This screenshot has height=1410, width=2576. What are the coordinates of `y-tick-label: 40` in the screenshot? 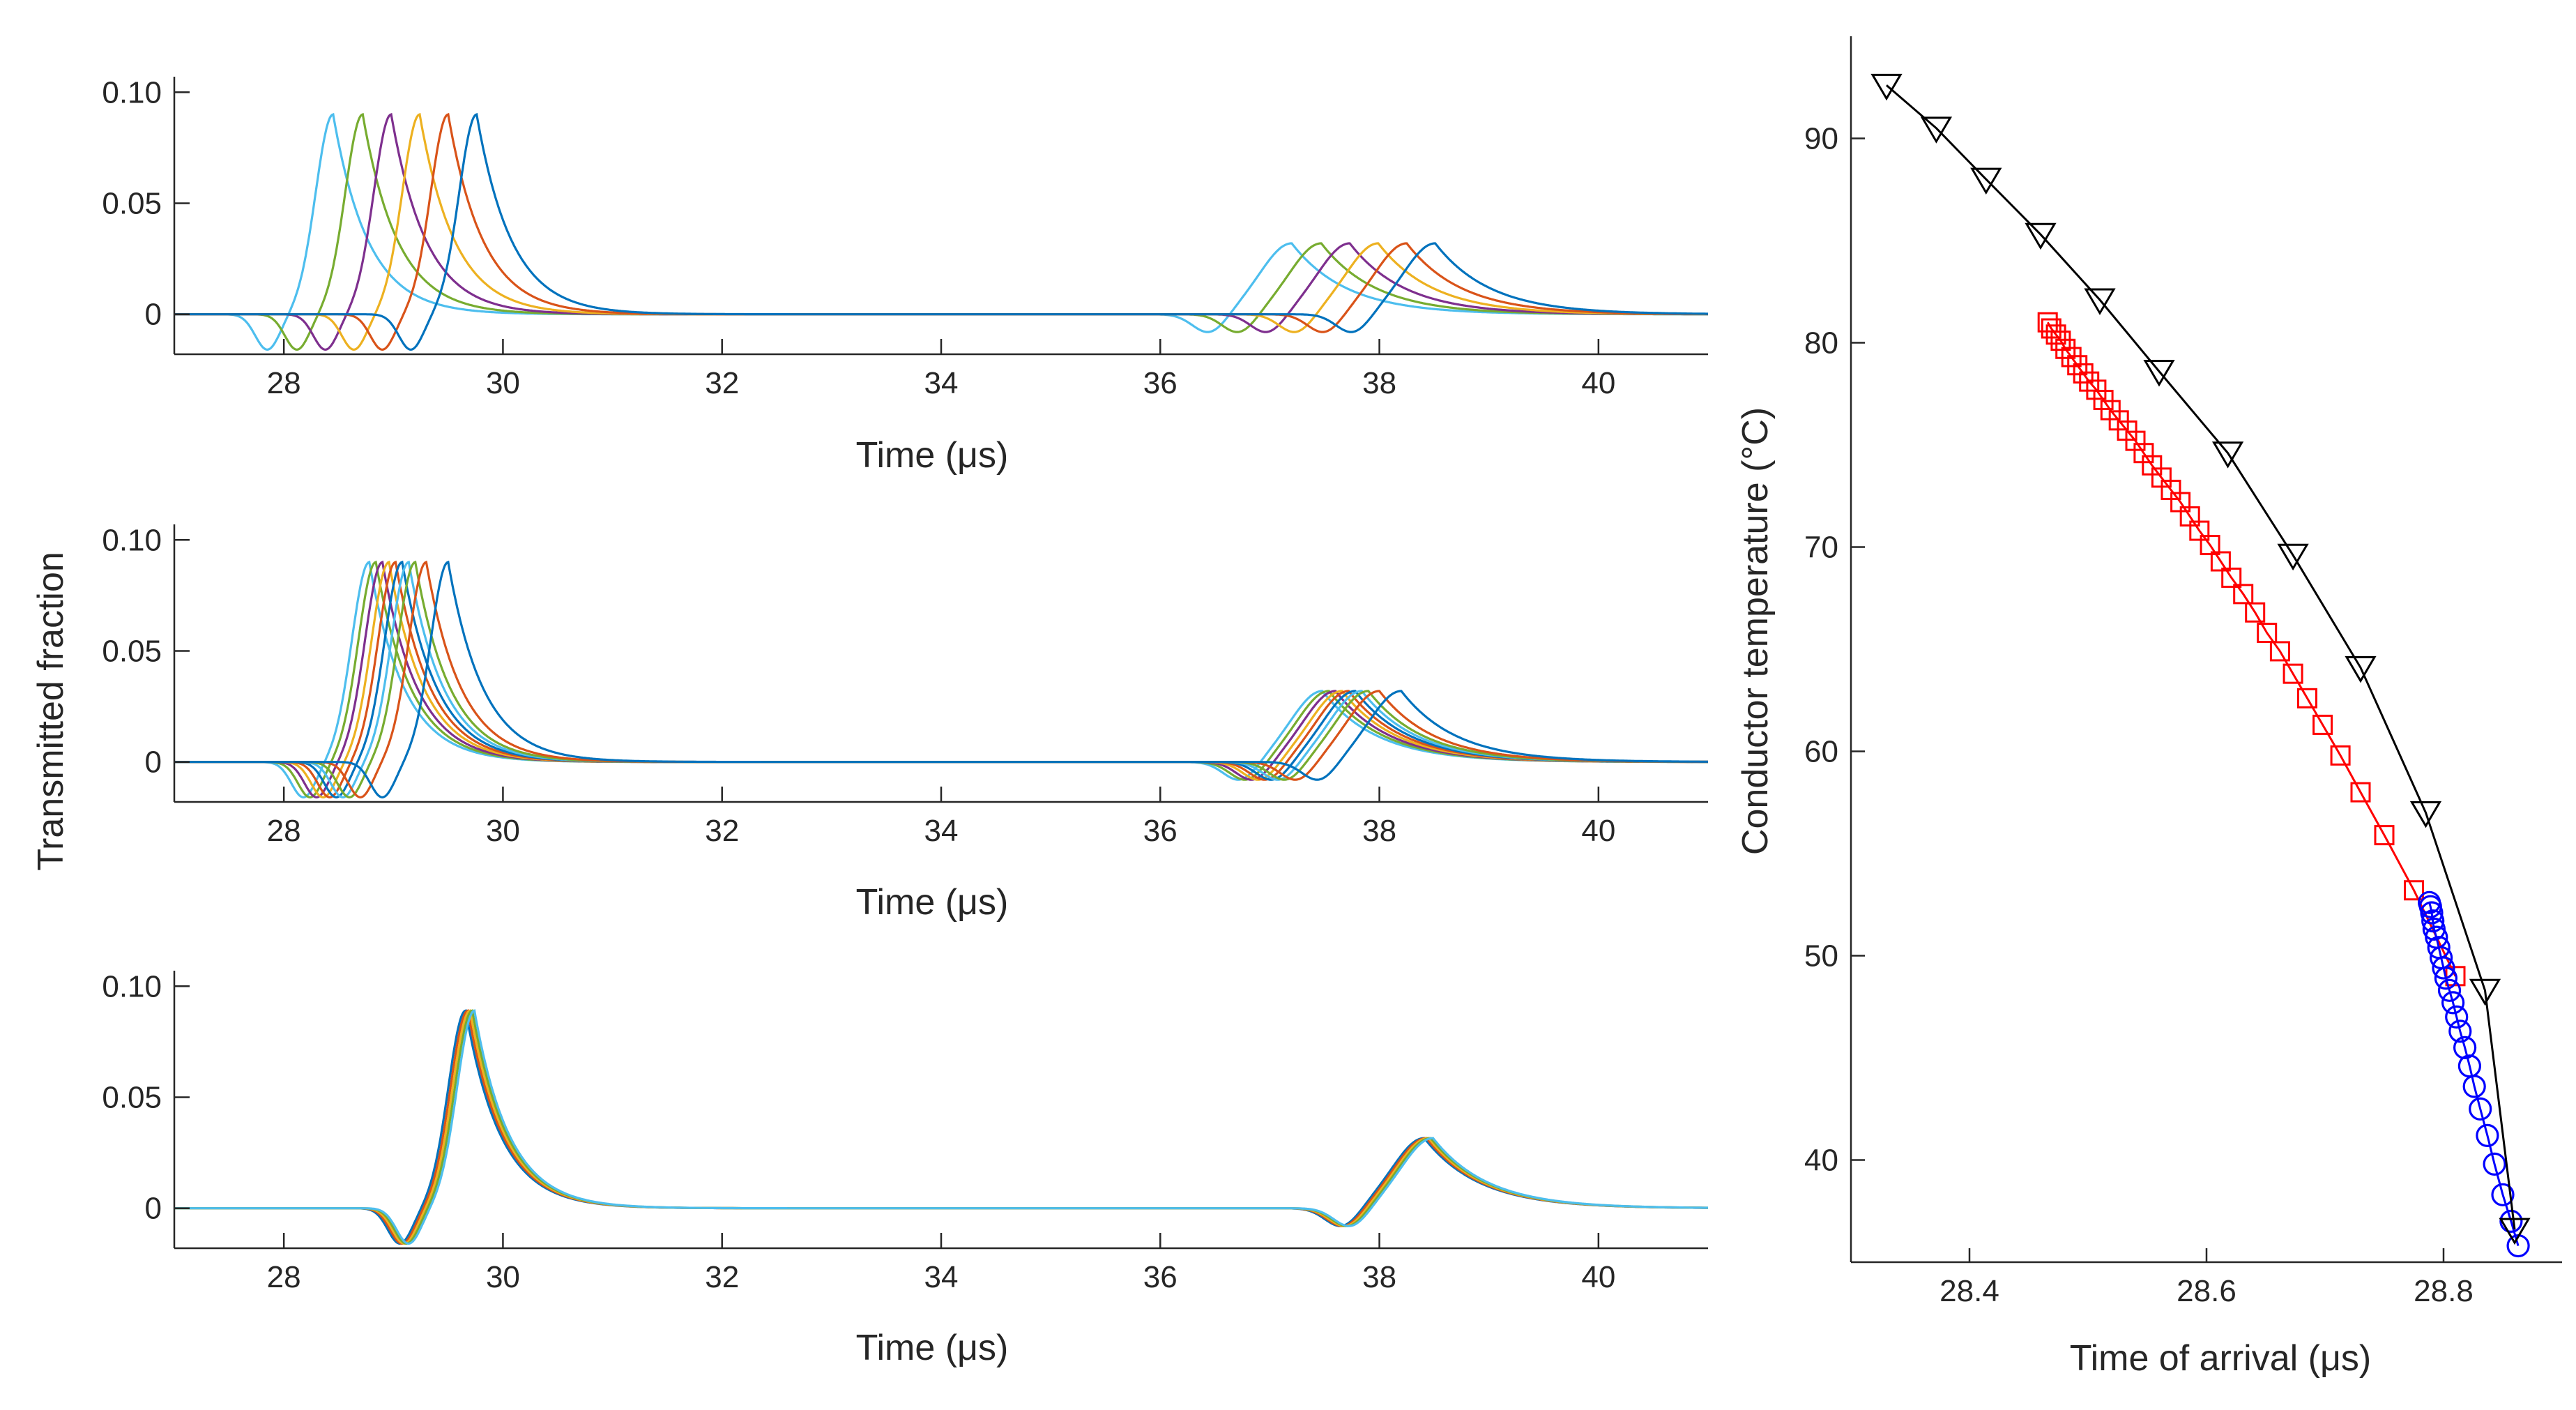 It's located at (1821, 1161).